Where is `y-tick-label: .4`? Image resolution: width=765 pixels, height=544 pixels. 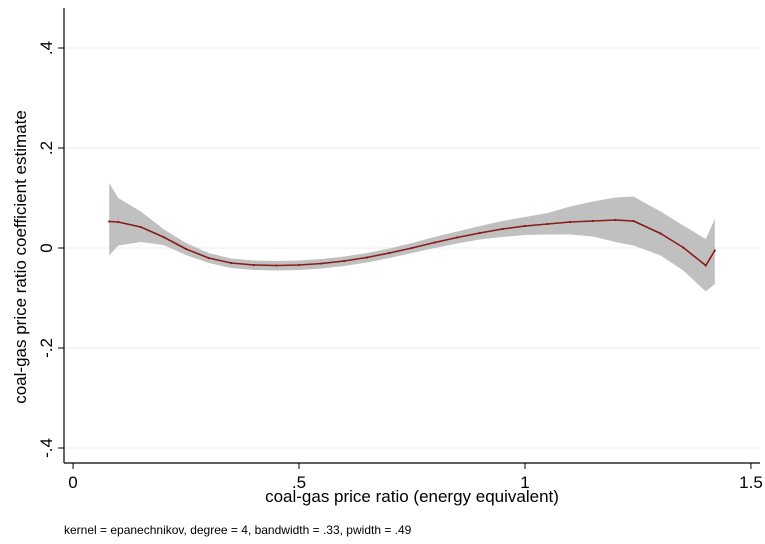
y-tick-label: .4 is located at coordinates (46, 48).